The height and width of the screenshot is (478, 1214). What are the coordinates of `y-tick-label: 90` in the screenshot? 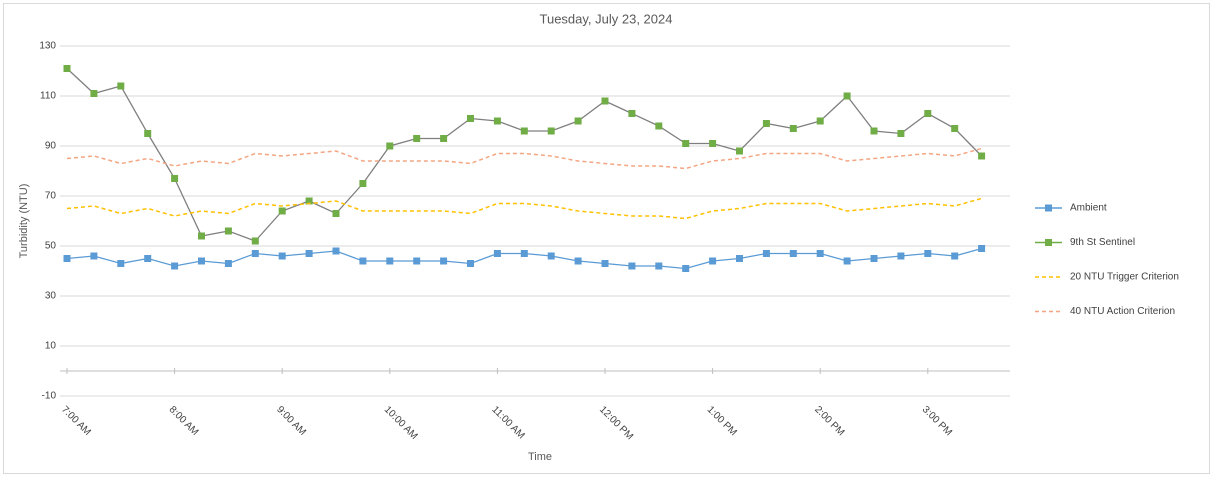 It's located at (51, 146).